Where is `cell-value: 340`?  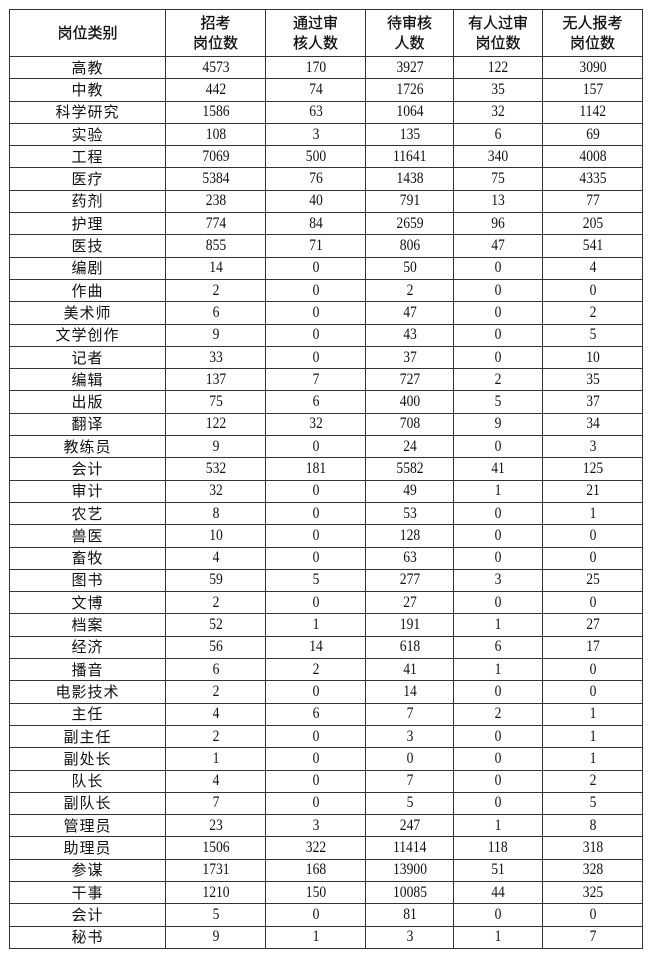 cell-value: 340 is located at coordinates (498, 156).